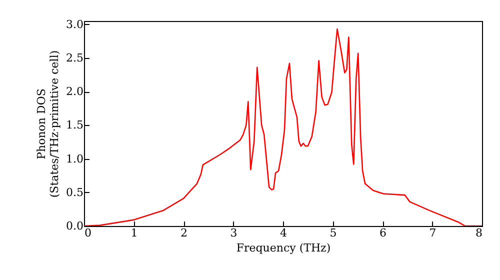 Image resolution: width=500 pixels, height=280 pixels. I want to click on x-tick-label: 3, so click(234, 233).